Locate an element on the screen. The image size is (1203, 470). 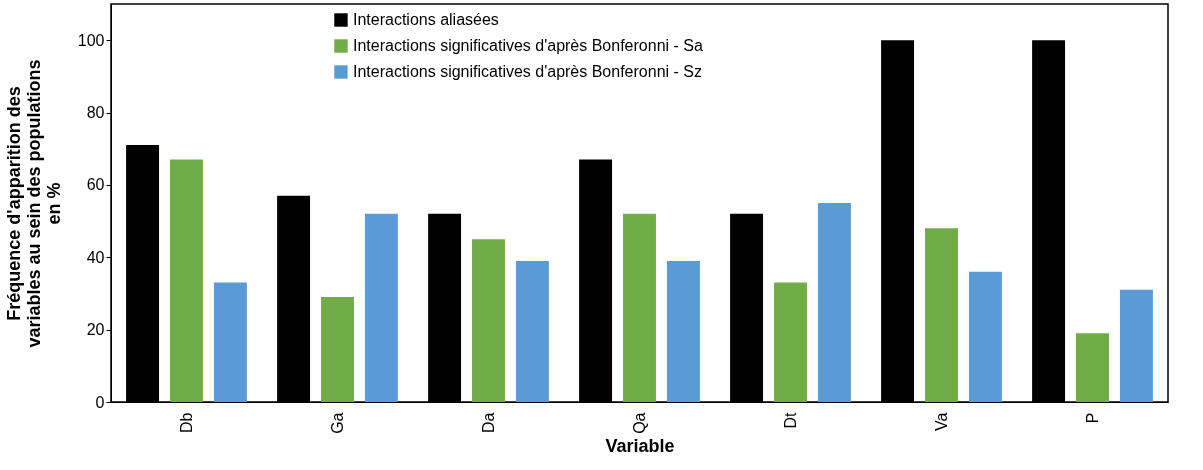
legend-label: Interactions aliasées is located at coordinates (425, 19).